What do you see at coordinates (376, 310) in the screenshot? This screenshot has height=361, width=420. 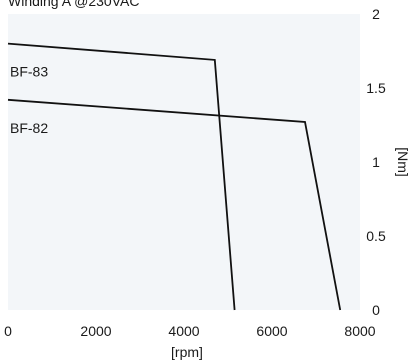 I see `y-tick-label: 0` at bounding box center [376, 310].